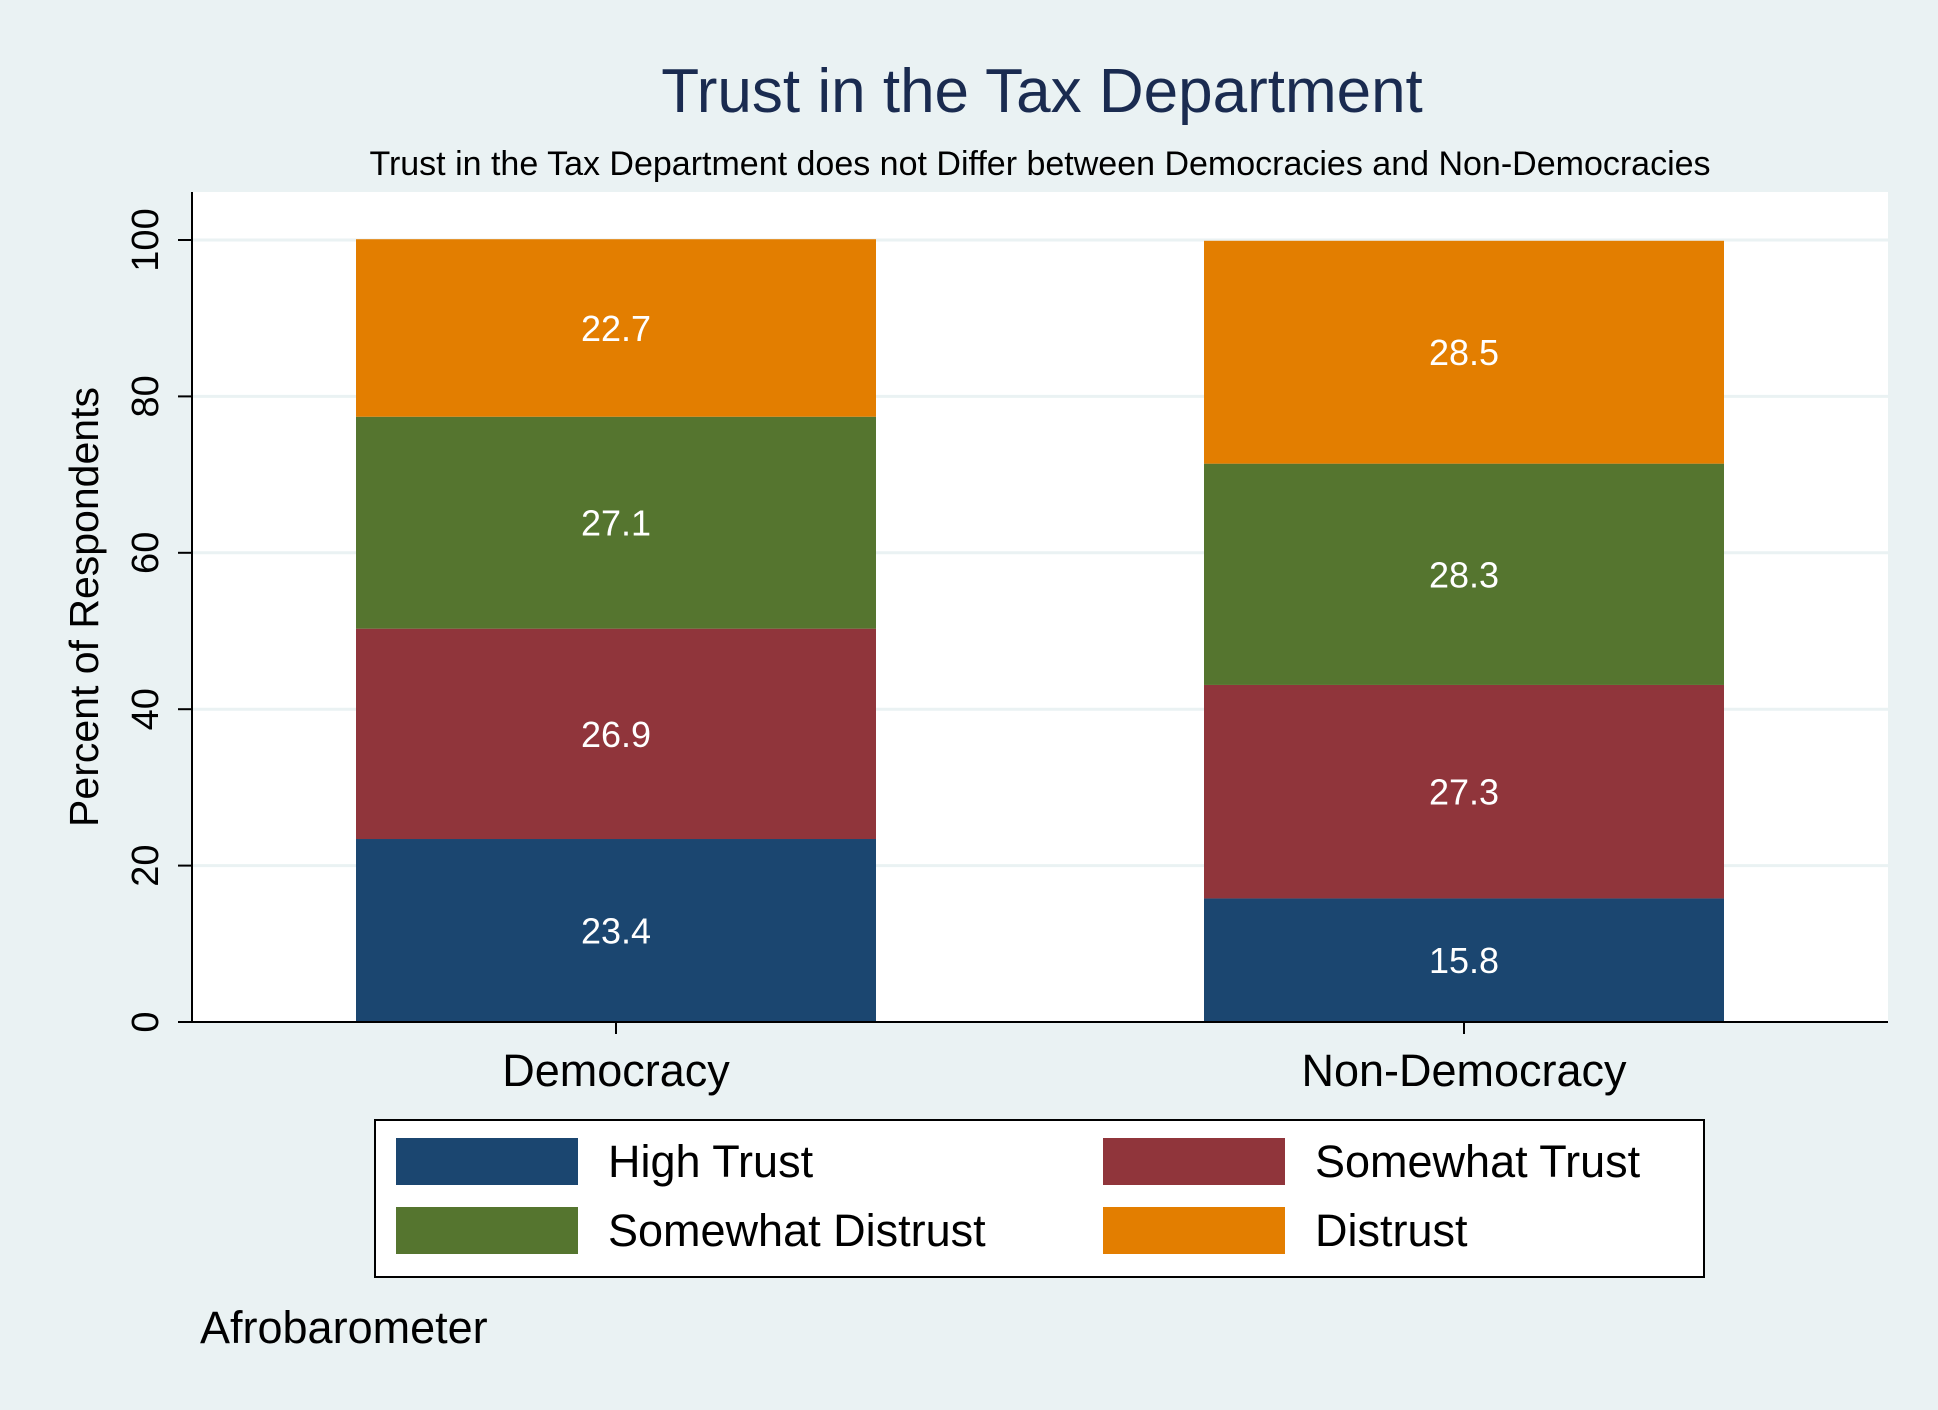  Describe the element at coordinates (344, 1327) in the screenshot. I see `source-note: Afrobarometer` at that location.